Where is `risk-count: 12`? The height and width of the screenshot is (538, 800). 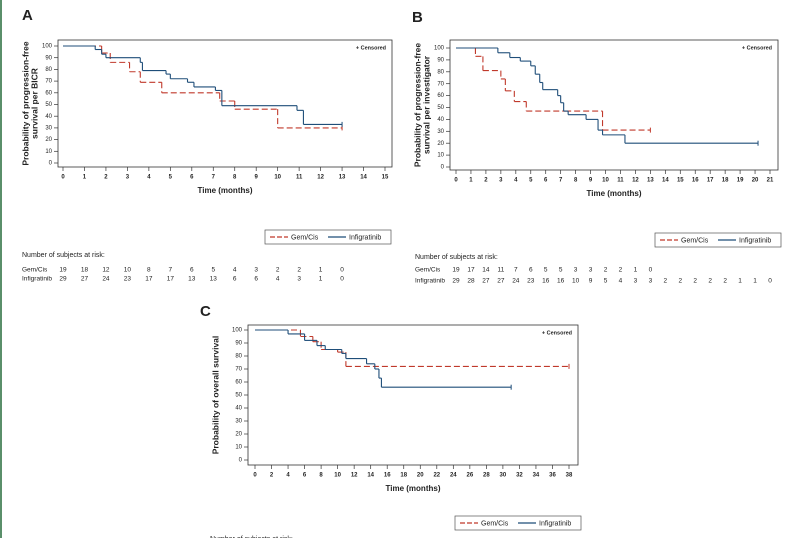
risk-count: 12 is located at coordinates (106, 270).